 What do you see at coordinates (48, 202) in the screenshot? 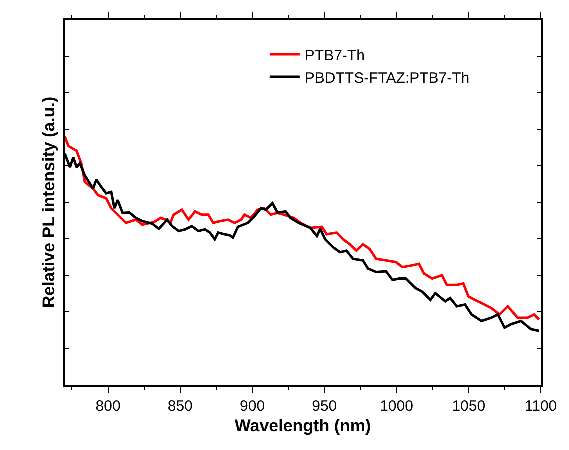
I see `y-axis-title: Relative PL intensity (a.u.)` at bounding box center [48, 202].